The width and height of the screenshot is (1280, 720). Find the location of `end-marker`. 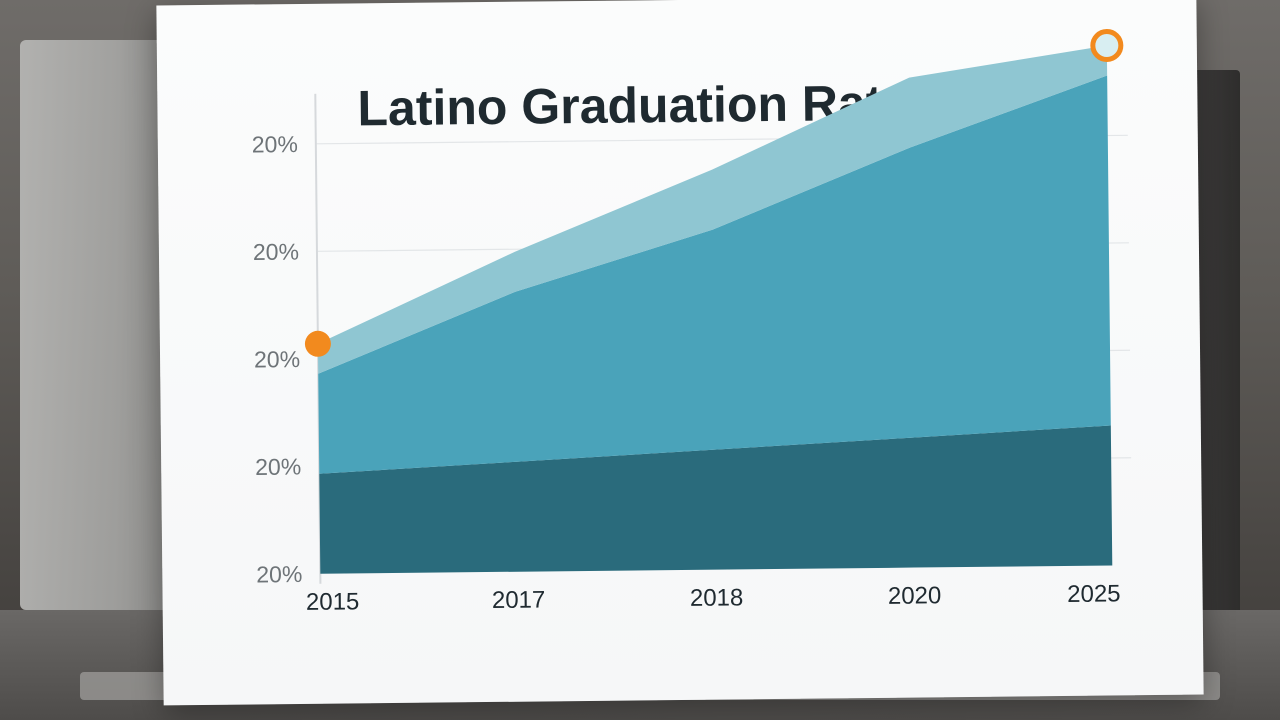

end-marker is located at coordinates (1107, 46).